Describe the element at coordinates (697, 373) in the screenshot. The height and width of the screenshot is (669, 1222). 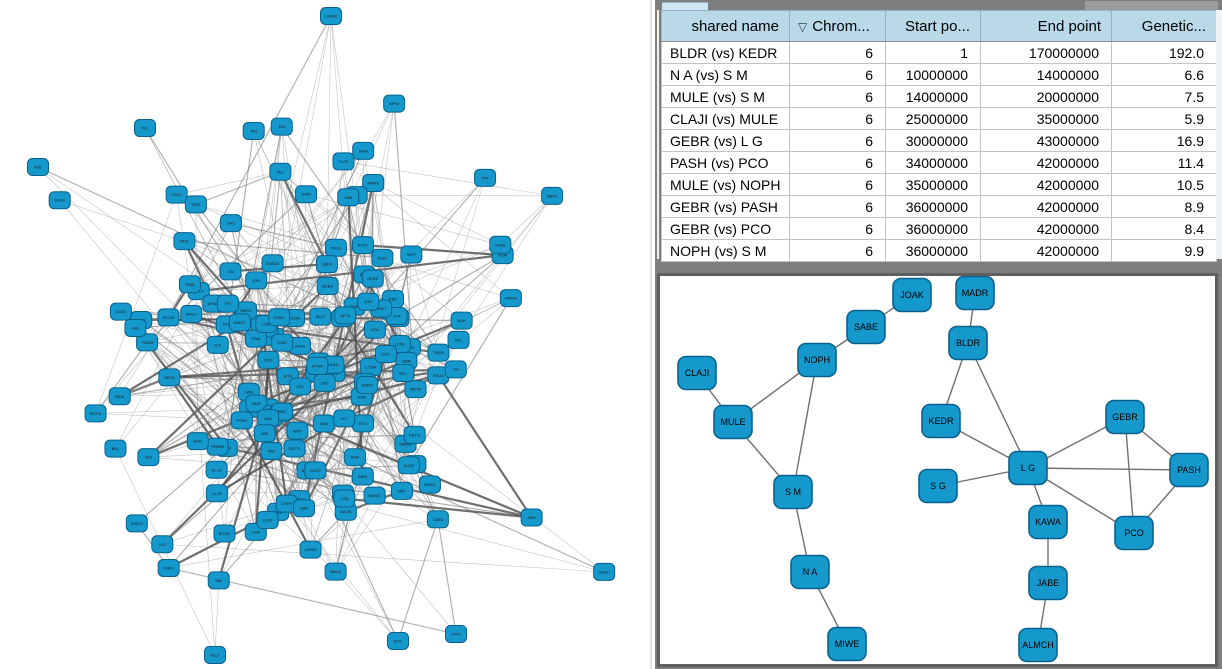
I see `network-node-claji: CLAJI` at that location.